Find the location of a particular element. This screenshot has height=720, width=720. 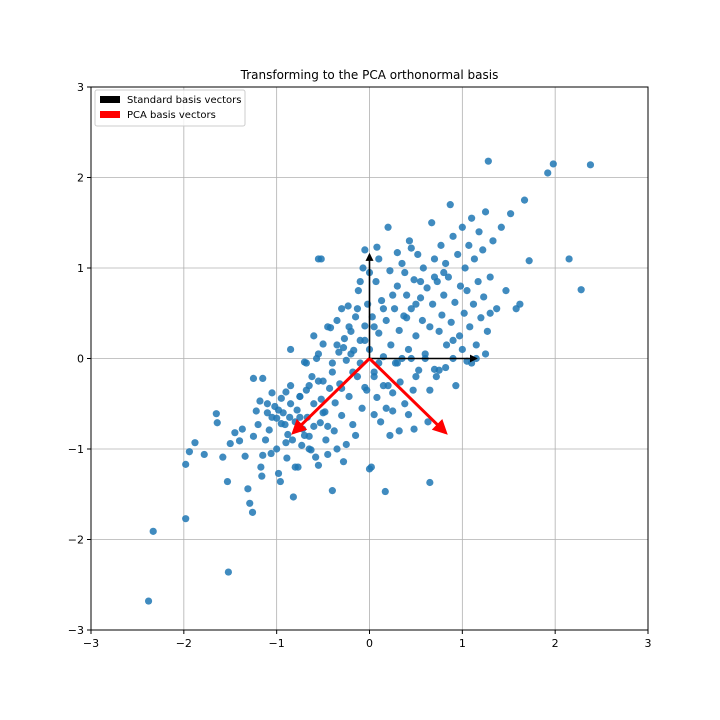

y-tick-label: −1 is located at coordinates (76, 449).